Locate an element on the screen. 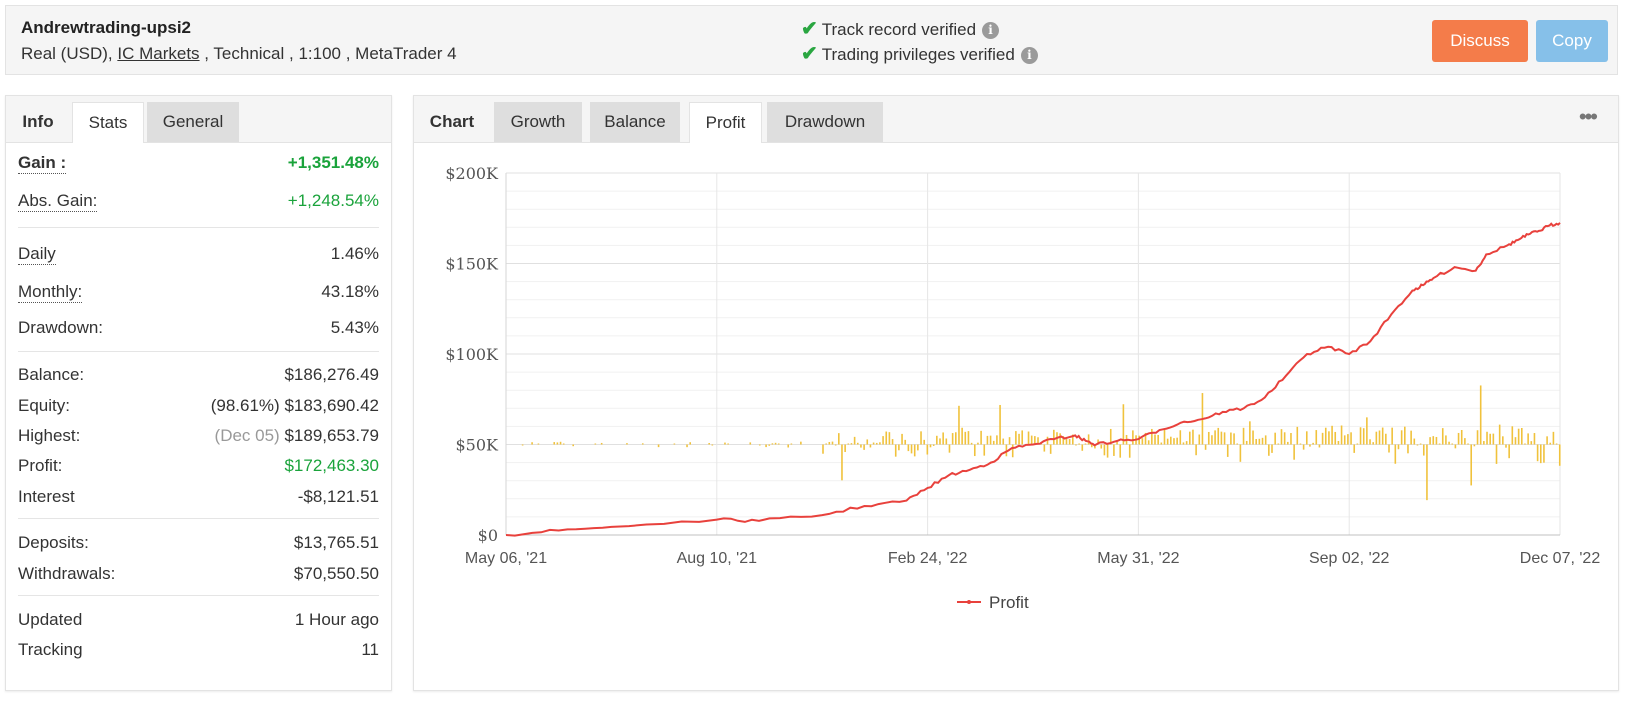  stat-label: Withdrawals: is located at coordinates (67, 573).